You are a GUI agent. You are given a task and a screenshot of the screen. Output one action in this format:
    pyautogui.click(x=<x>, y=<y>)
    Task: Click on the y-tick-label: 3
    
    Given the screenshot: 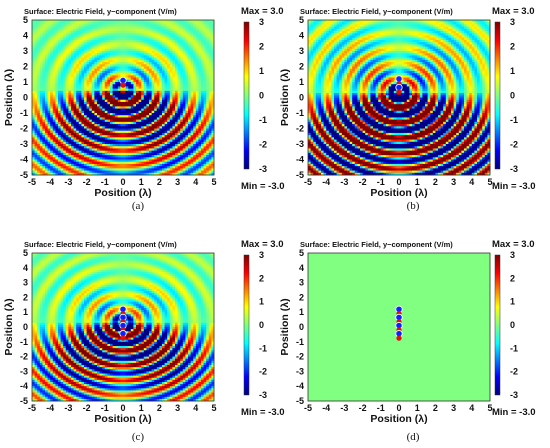 What is the action you would take?
    pyautogui.click(x=301, y=283)
    